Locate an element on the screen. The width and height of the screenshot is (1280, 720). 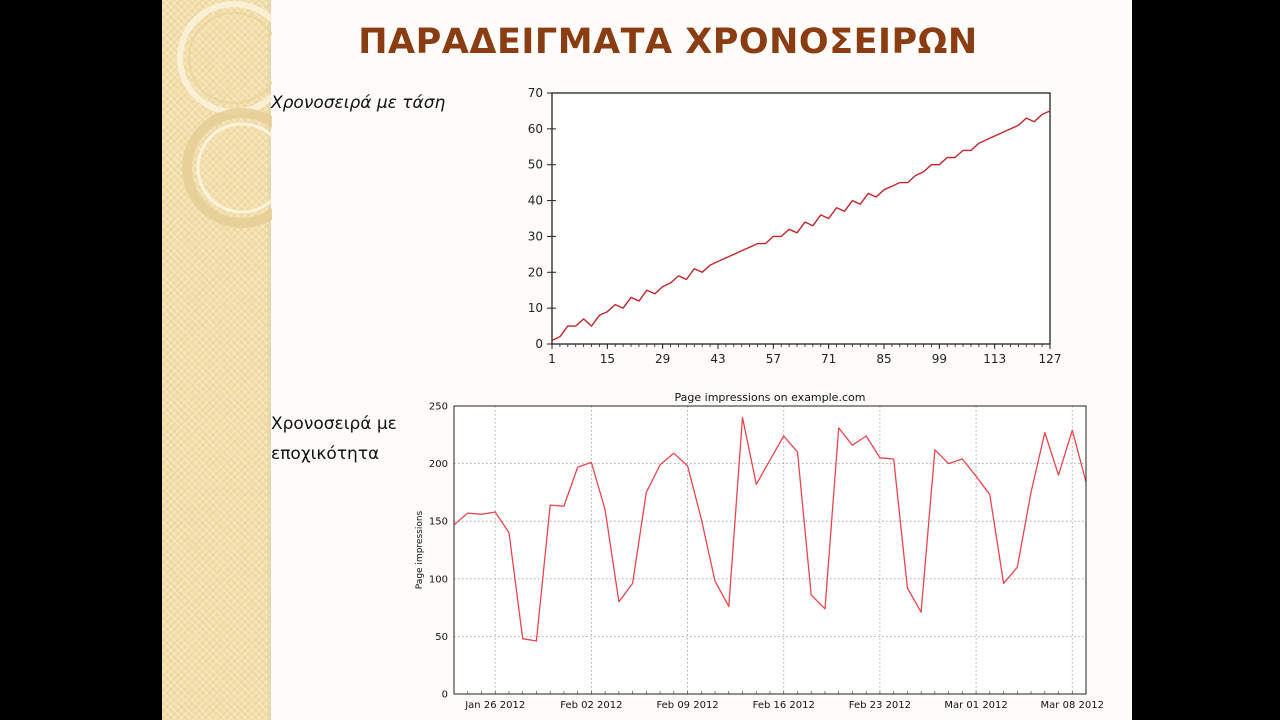
seasonal-label-line2: εποχικότητα is located at coordinates (325, 454).